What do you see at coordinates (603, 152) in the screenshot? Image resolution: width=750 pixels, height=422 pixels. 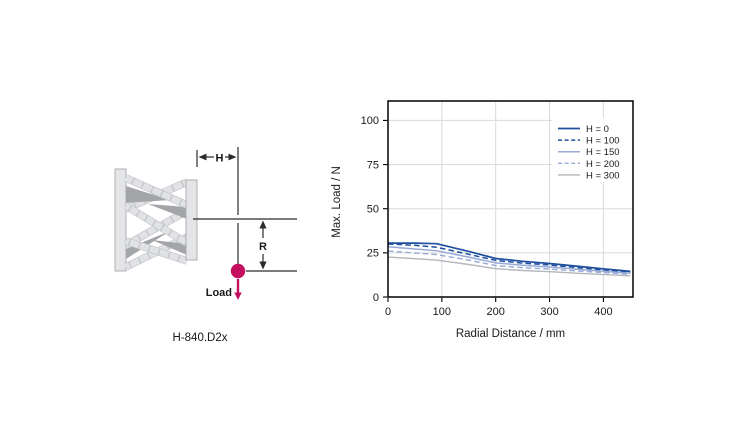 I see `legend-label: H = 150` at bounding box center [603, 152].